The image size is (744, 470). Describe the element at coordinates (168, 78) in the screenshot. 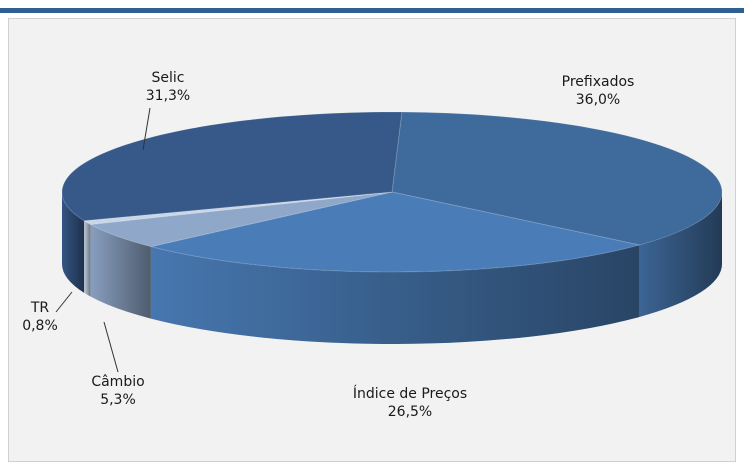

I see `slice-label: Selic` at that location.